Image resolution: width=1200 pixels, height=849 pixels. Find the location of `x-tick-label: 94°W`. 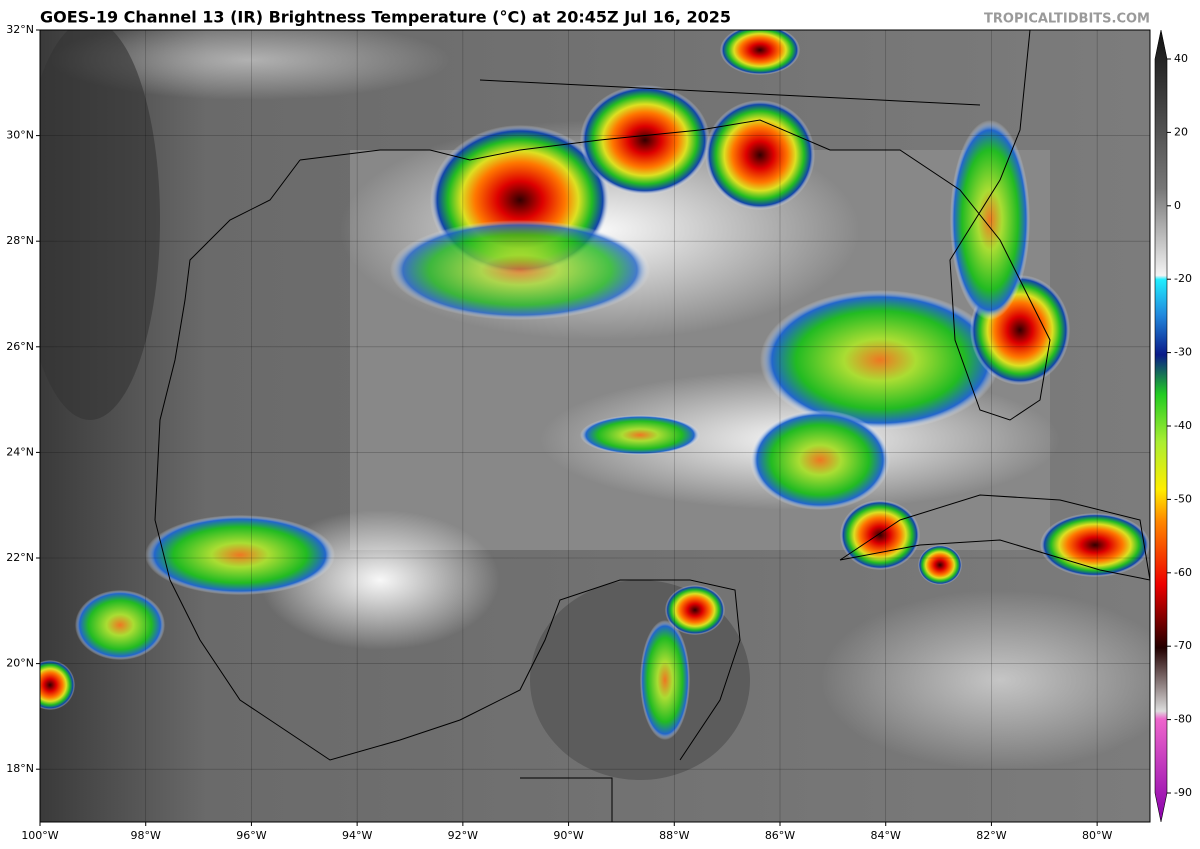

x-tick-label: 94°W is located at coordinates (357, 835).